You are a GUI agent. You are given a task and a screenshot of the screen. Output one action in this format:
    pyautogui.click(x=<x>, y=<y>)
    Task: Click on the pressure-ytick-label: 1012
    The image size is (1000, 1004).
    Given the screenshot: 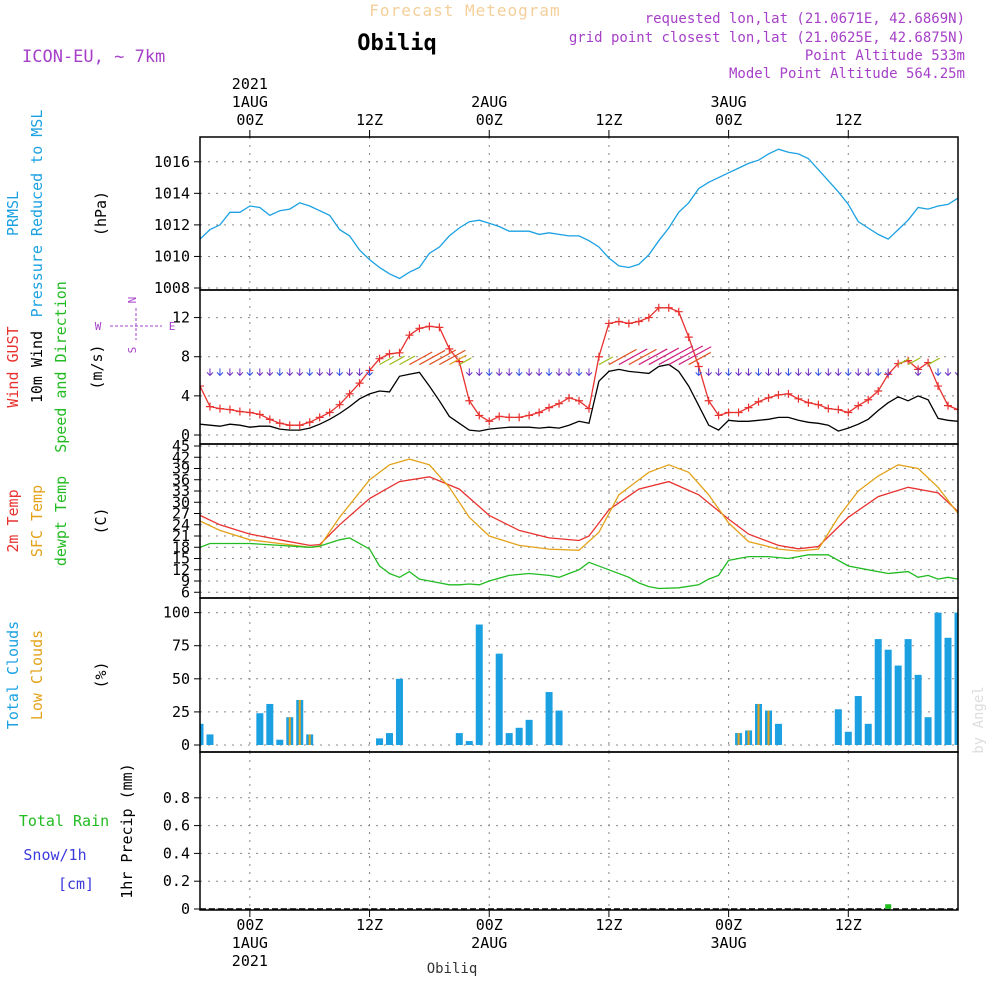 What is the action you would take?
    pyautogui.click(x=172, y=225)
    